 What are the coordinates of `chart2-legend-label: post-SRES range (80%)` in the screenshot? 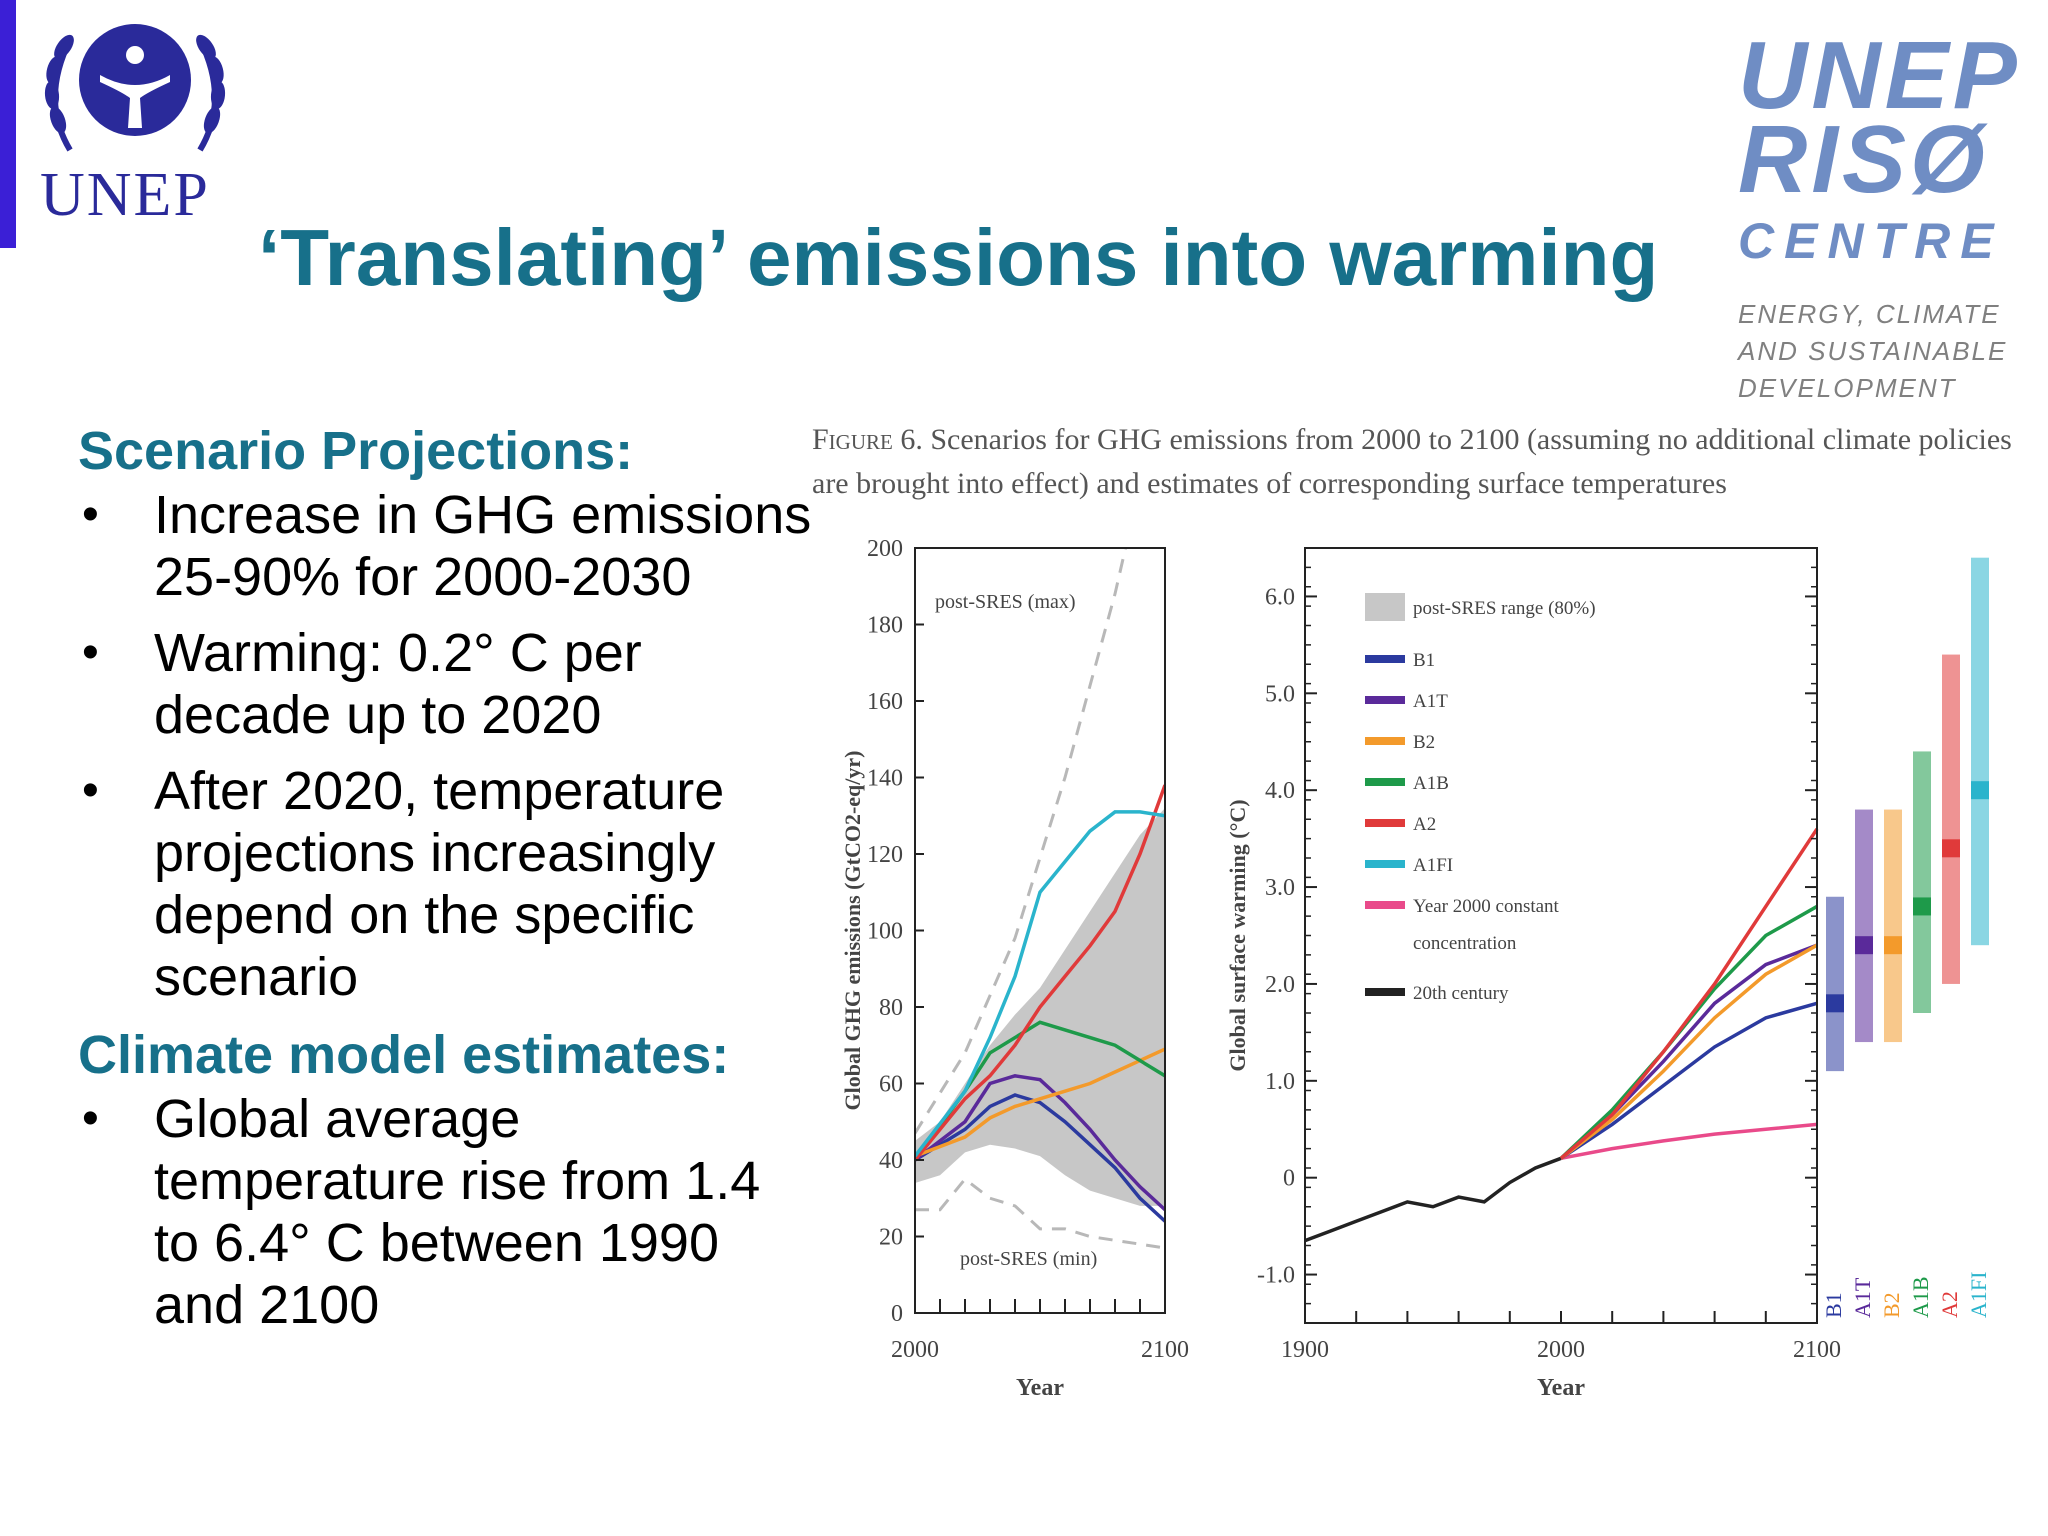 It's located at (1504, 608).